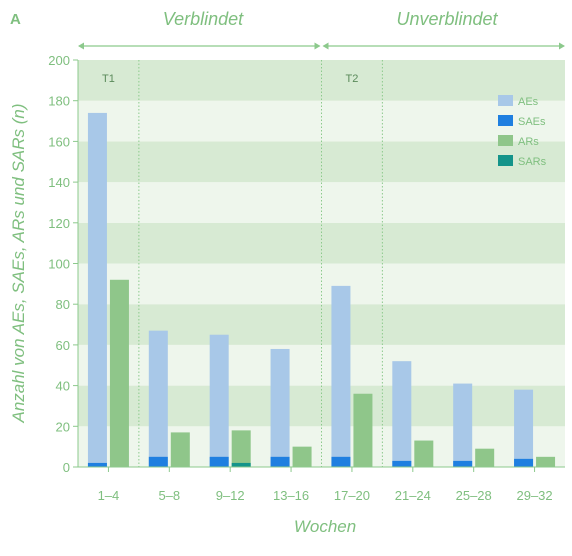 The width and height of the screenshot is (572, 556). What do you see at coordinates (443, 46) in the screenshot?
I see `section-arrow-unverblindet` at bounding box center [443, 46].